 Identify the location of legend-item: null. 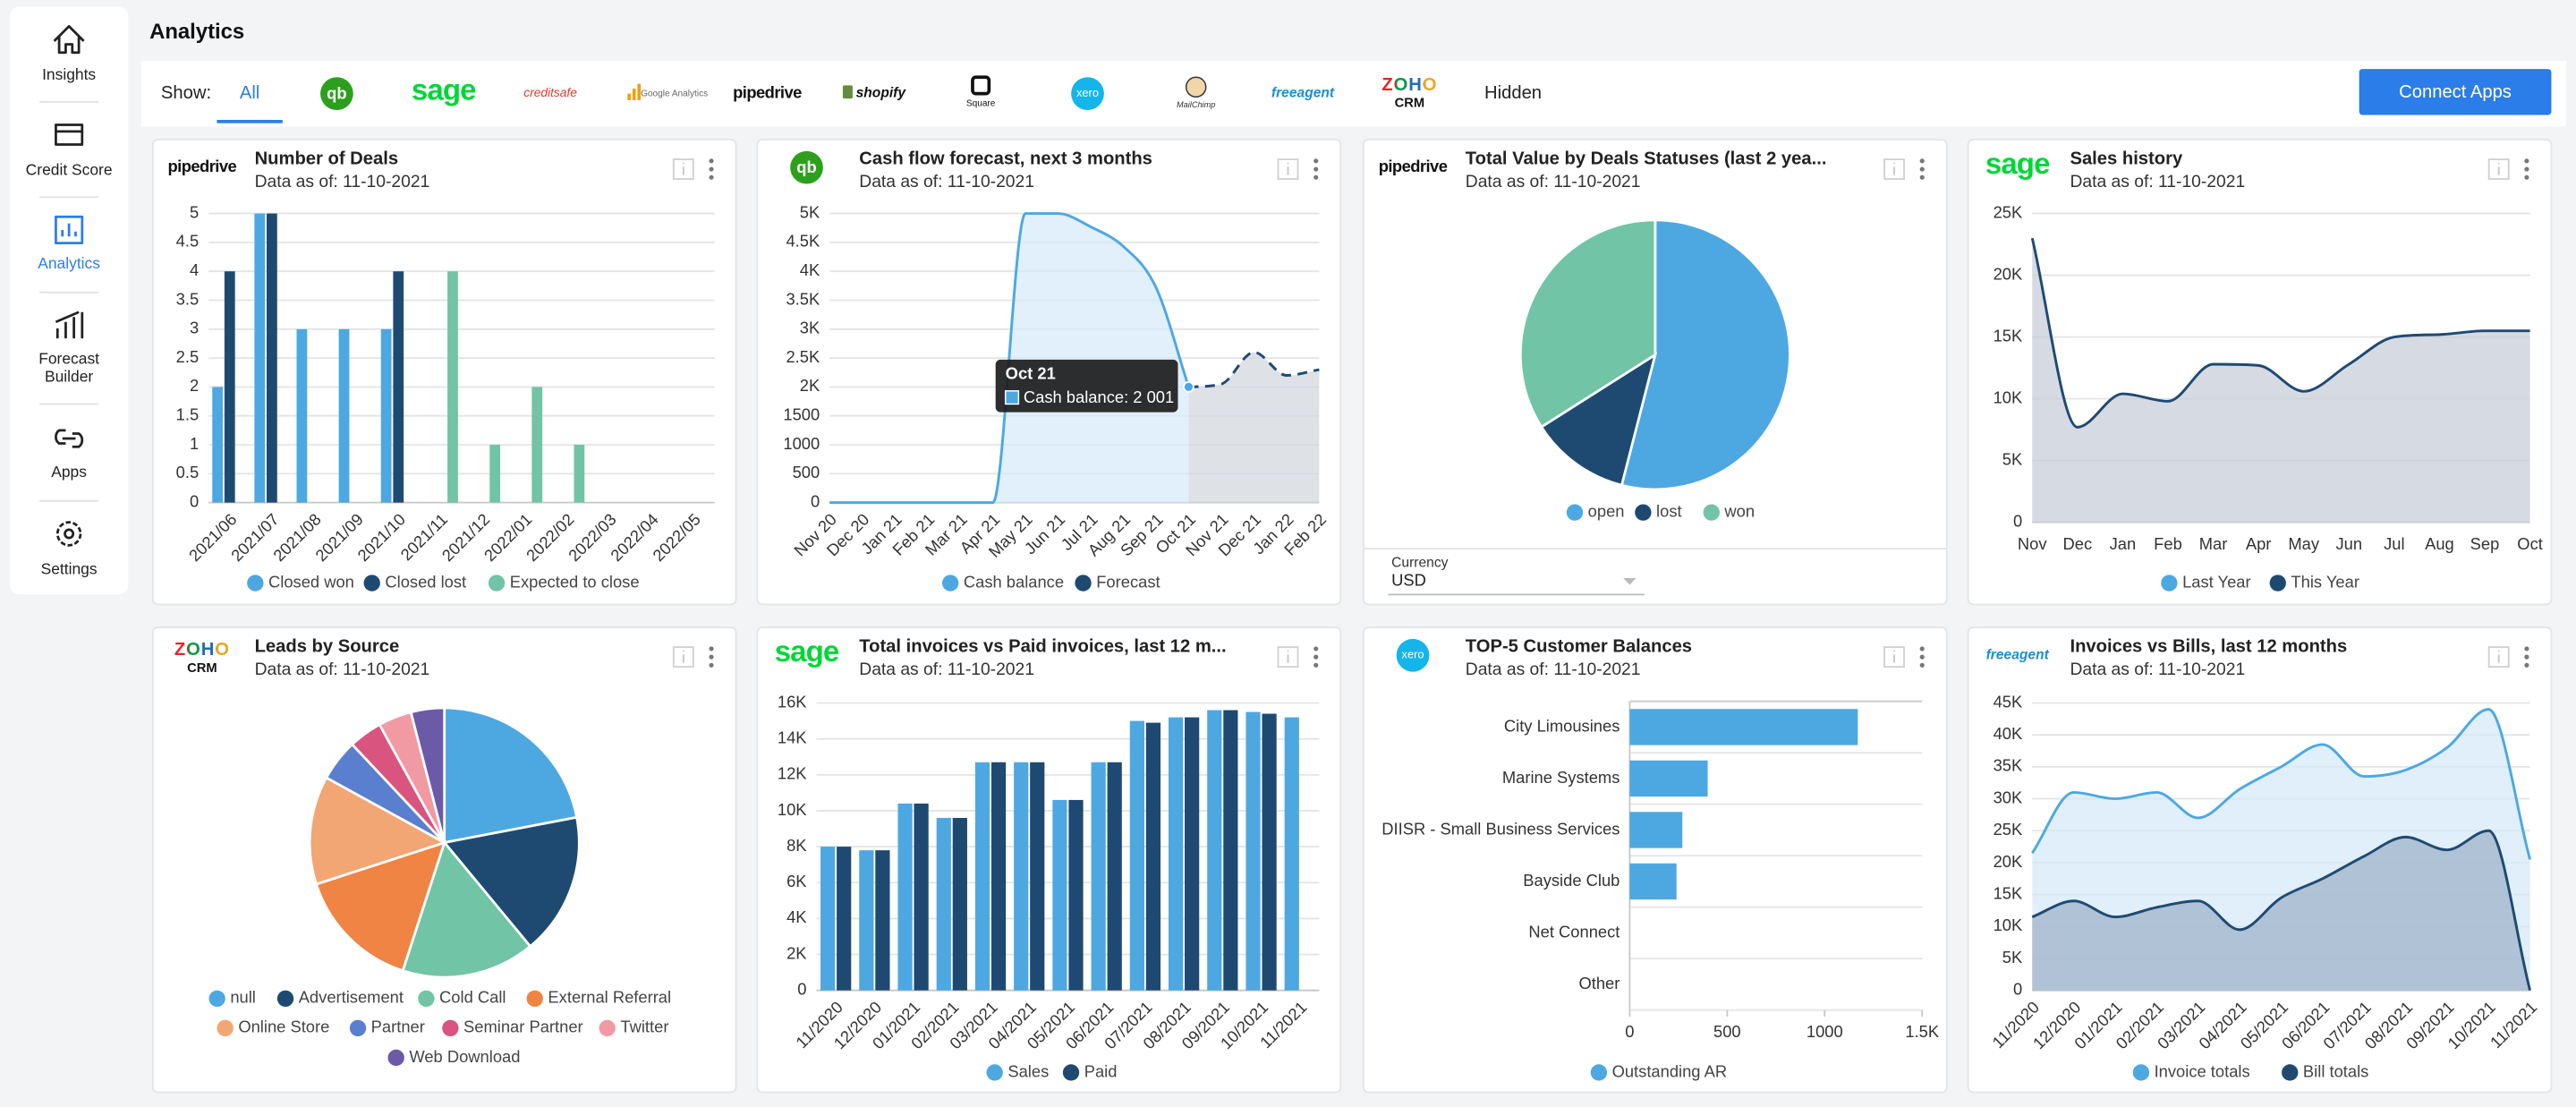
(232, 998).